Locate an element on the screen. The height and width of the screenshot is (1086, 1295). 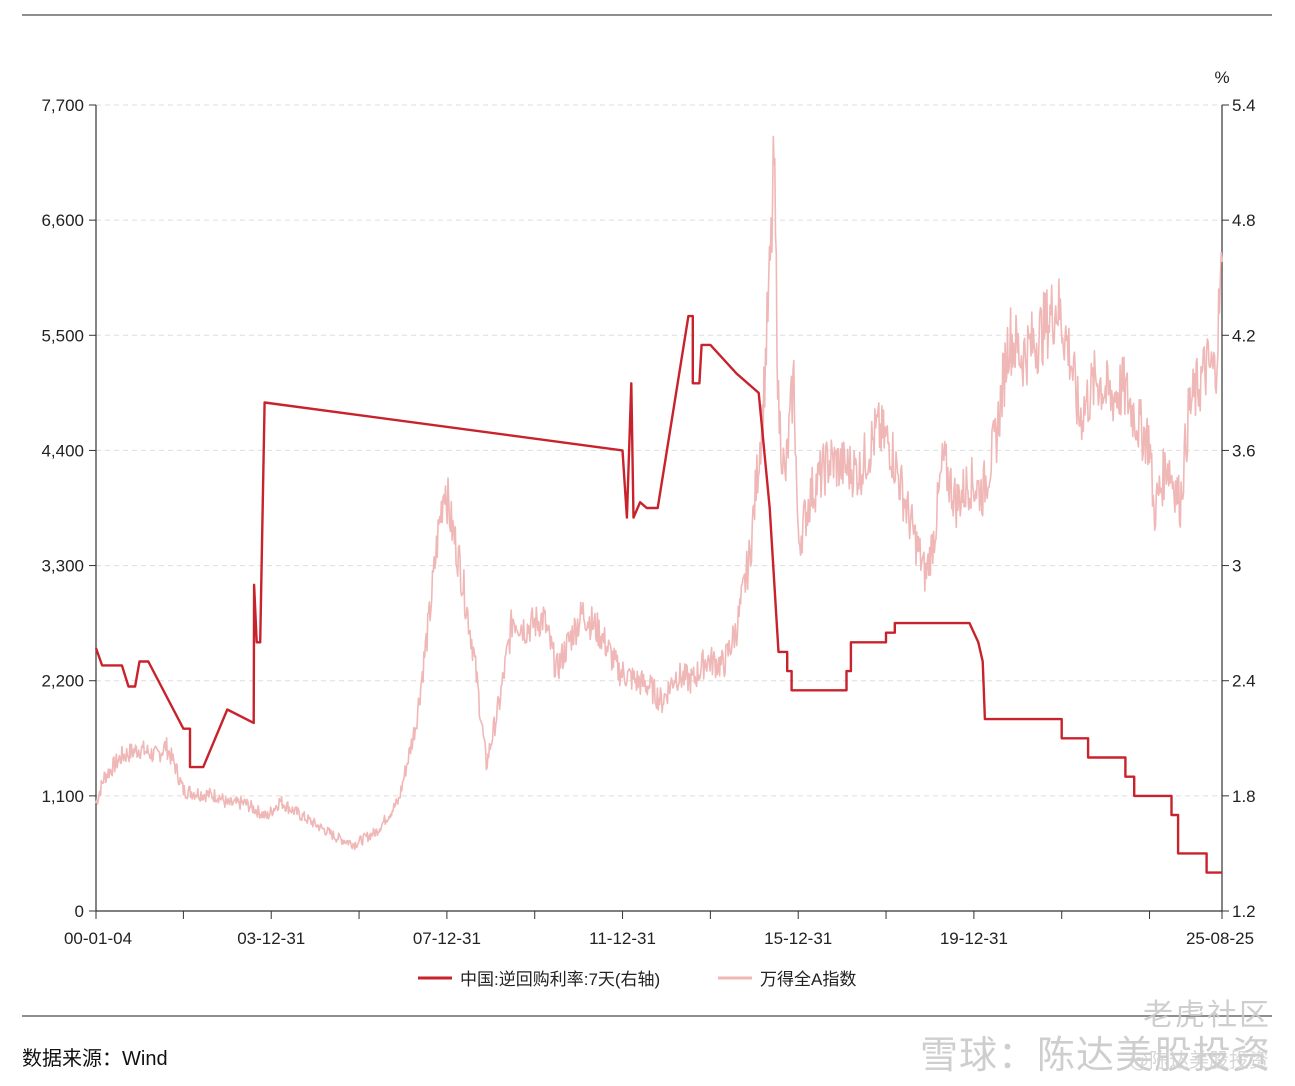
right-tick-label: 1.8 is located at coordinates (1244, 796).